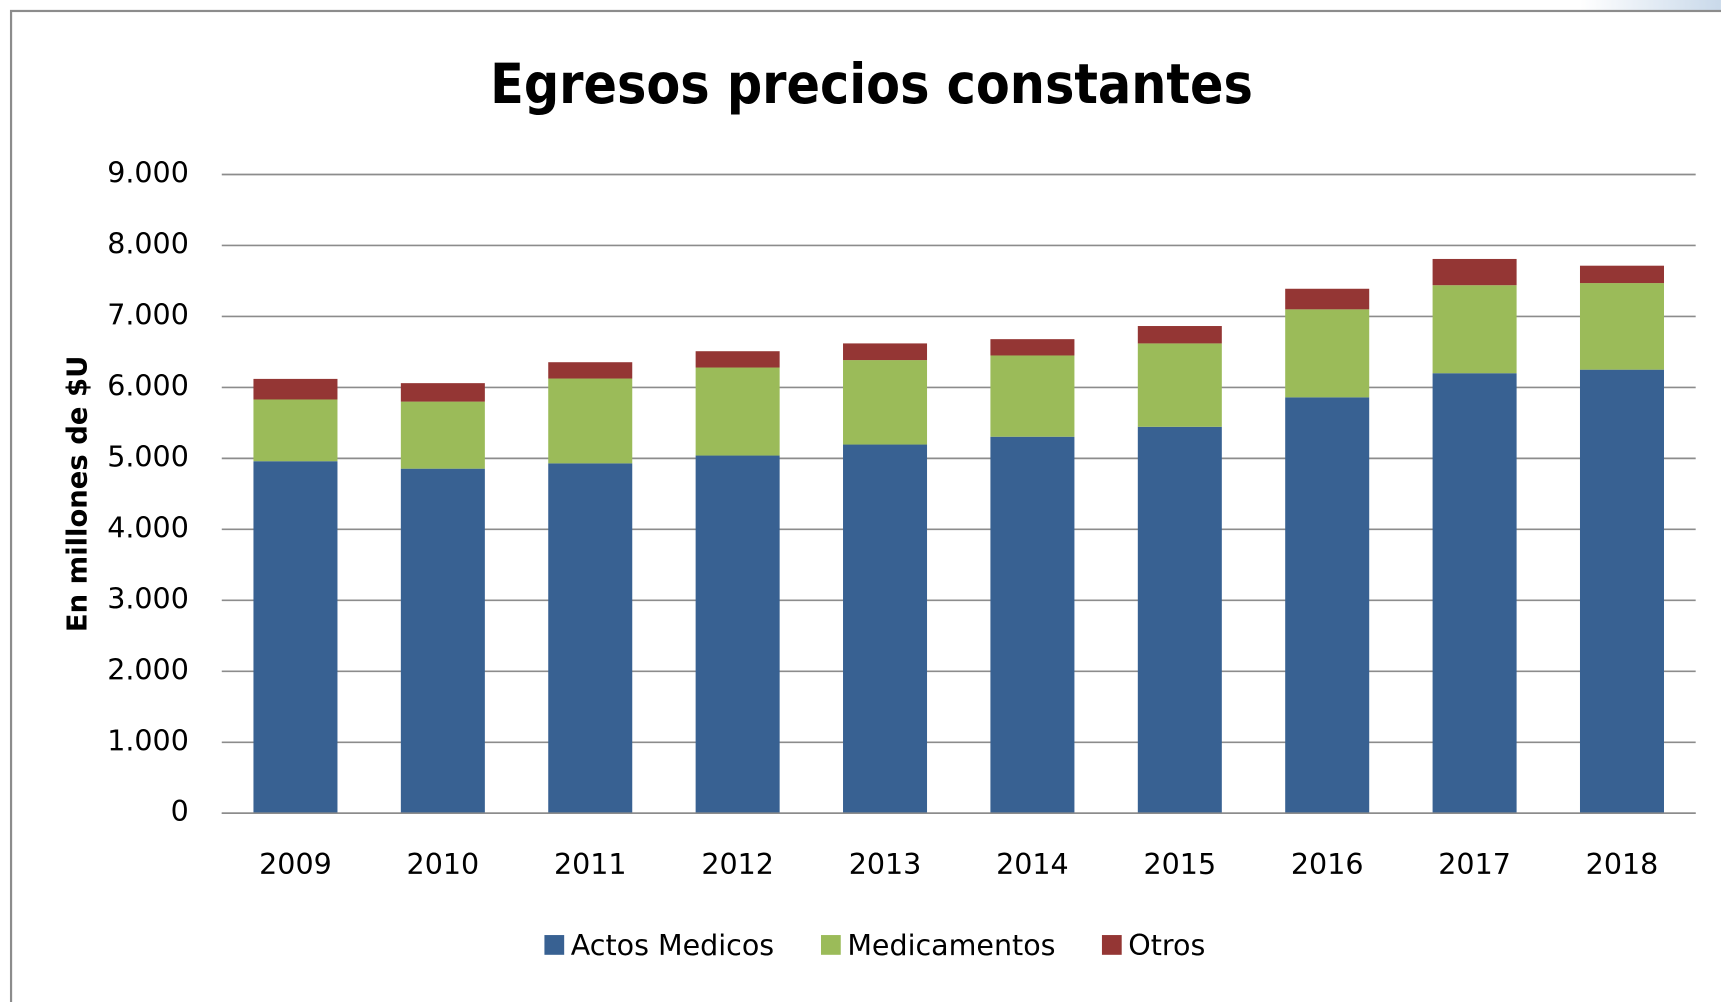  What do you see at coordinates (148, 740) in the screenshot?
I see `y-tick-label: 1.000` at bounding box center [148, 740].